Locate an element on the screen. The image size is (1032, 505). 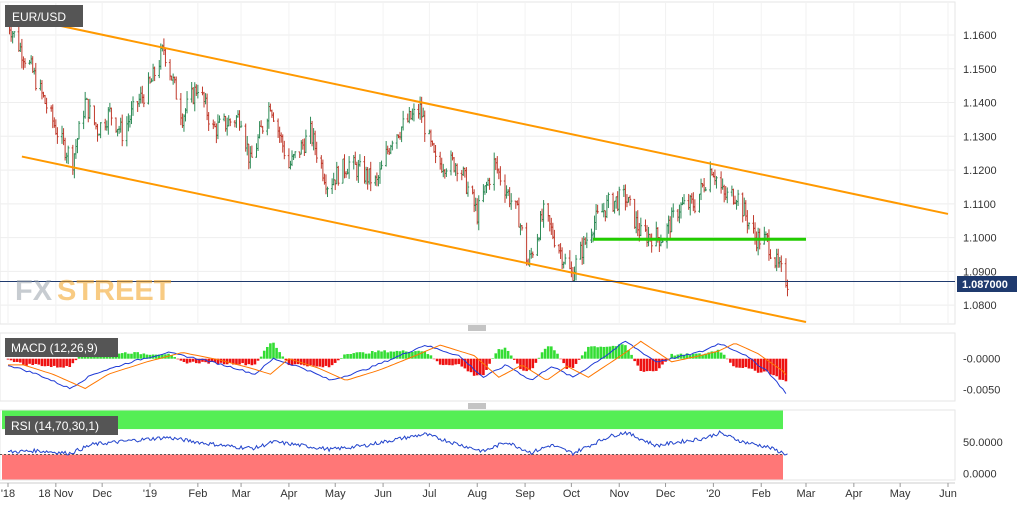
rsi-panel is located at coordinates (478, 445).